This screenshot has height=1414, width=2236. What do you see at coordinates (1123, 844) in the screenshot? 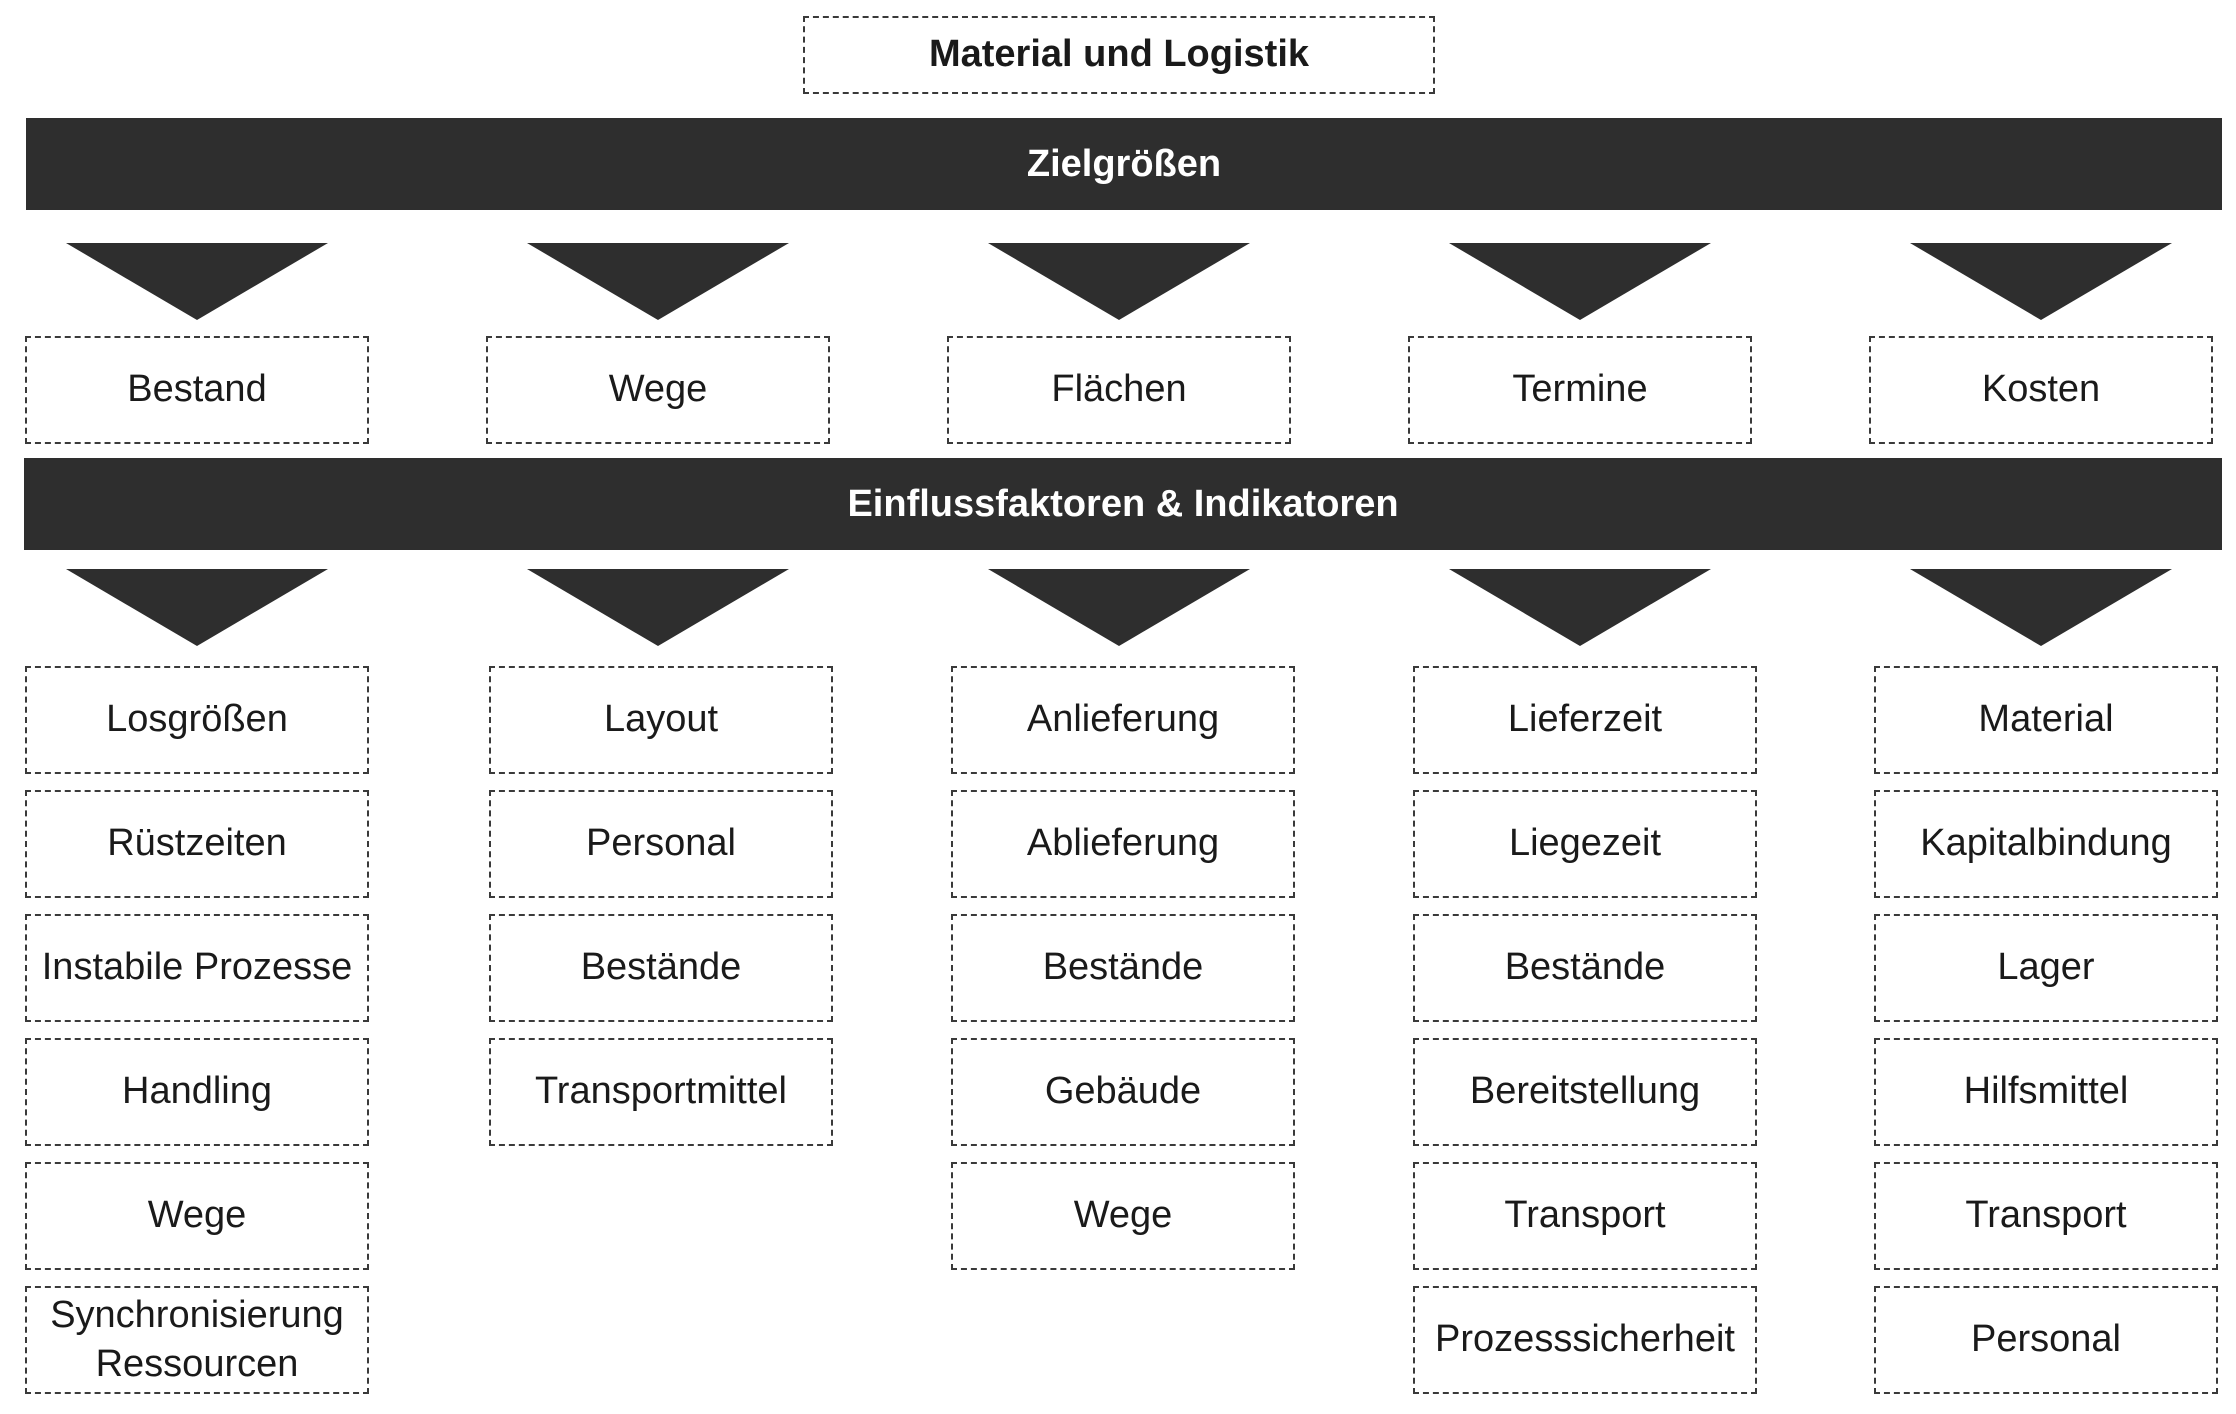
I see `factor-box: Ablieferung` at bounding box center [1123, 844].